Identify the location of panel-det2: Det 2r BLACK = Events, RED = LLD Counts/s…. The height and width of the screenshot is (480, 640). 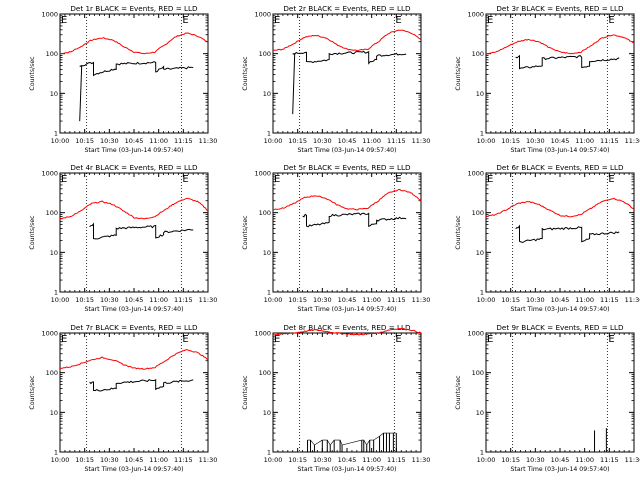
(336, 79).